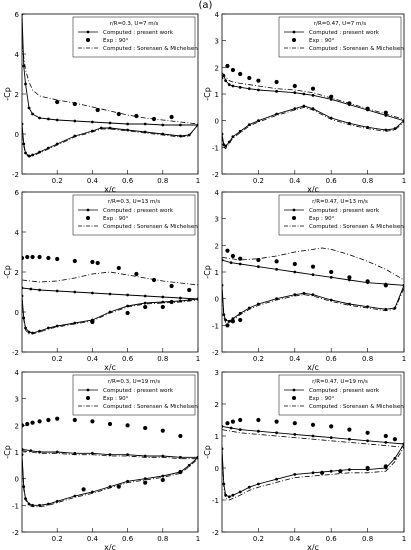 The height and width of the screenshot is (550, 411). What do you see at coordinates (340, 24) in the screenshot?
I see `chart-title: r/R=0.47, U=7 m/s` at bounding box center [340, 24].